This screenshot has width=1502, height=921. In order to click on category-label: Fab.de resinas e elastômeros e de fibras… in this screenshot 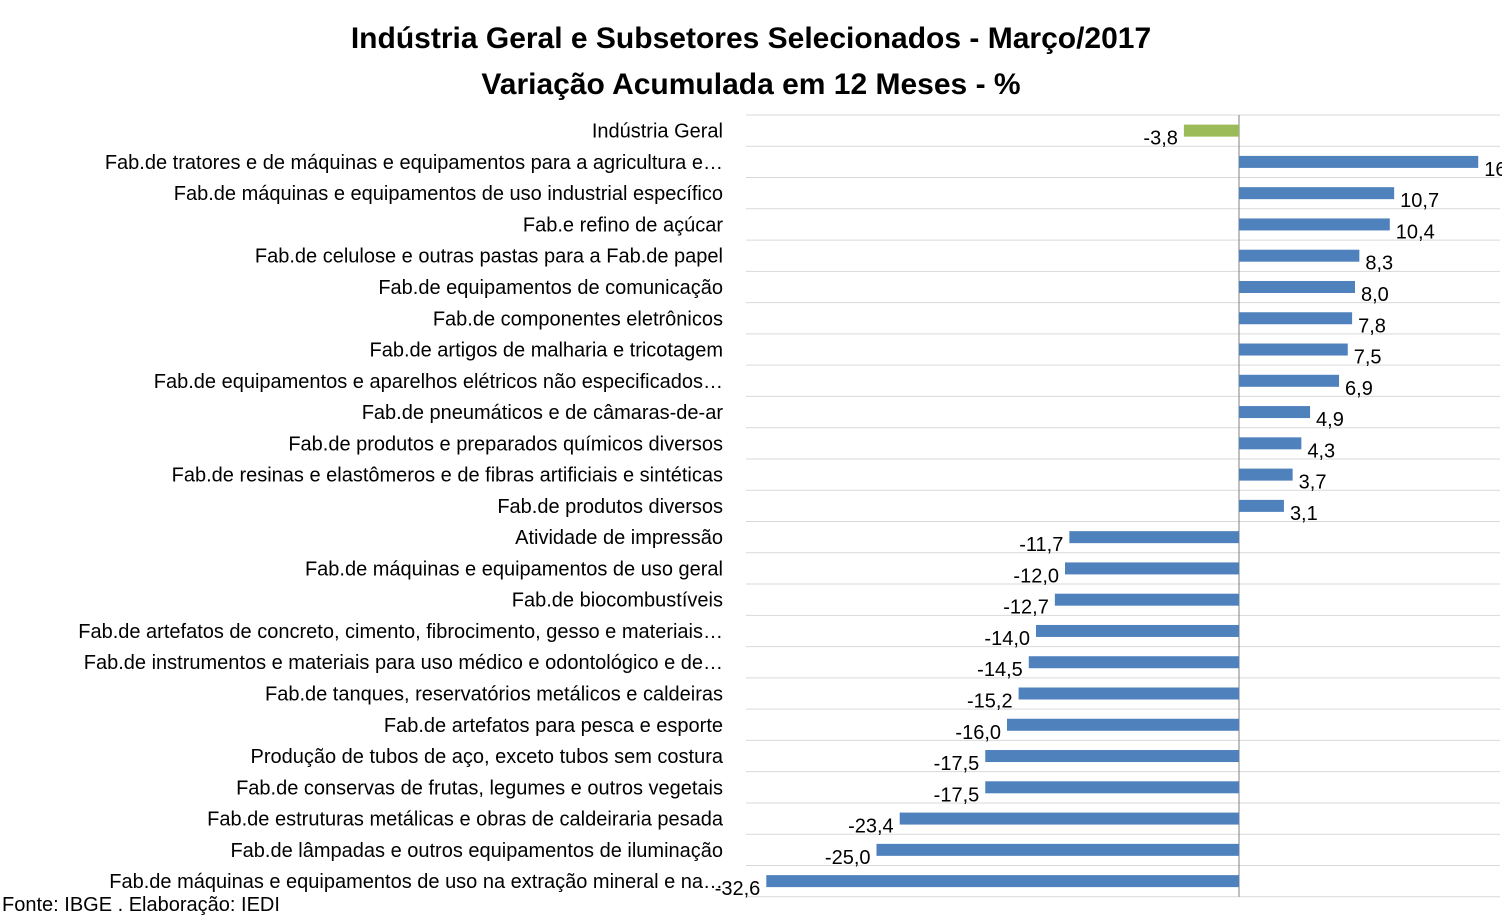, I will do `click(447, 476)`.